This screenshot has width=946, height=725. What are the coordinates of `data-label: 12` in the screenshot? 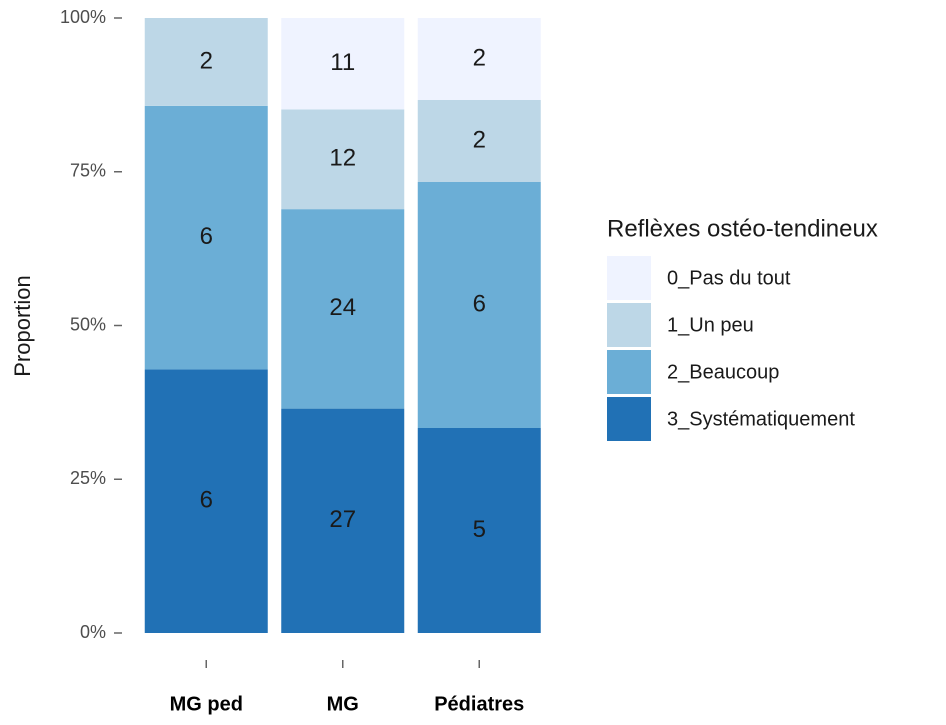 It's located at (342, 158).